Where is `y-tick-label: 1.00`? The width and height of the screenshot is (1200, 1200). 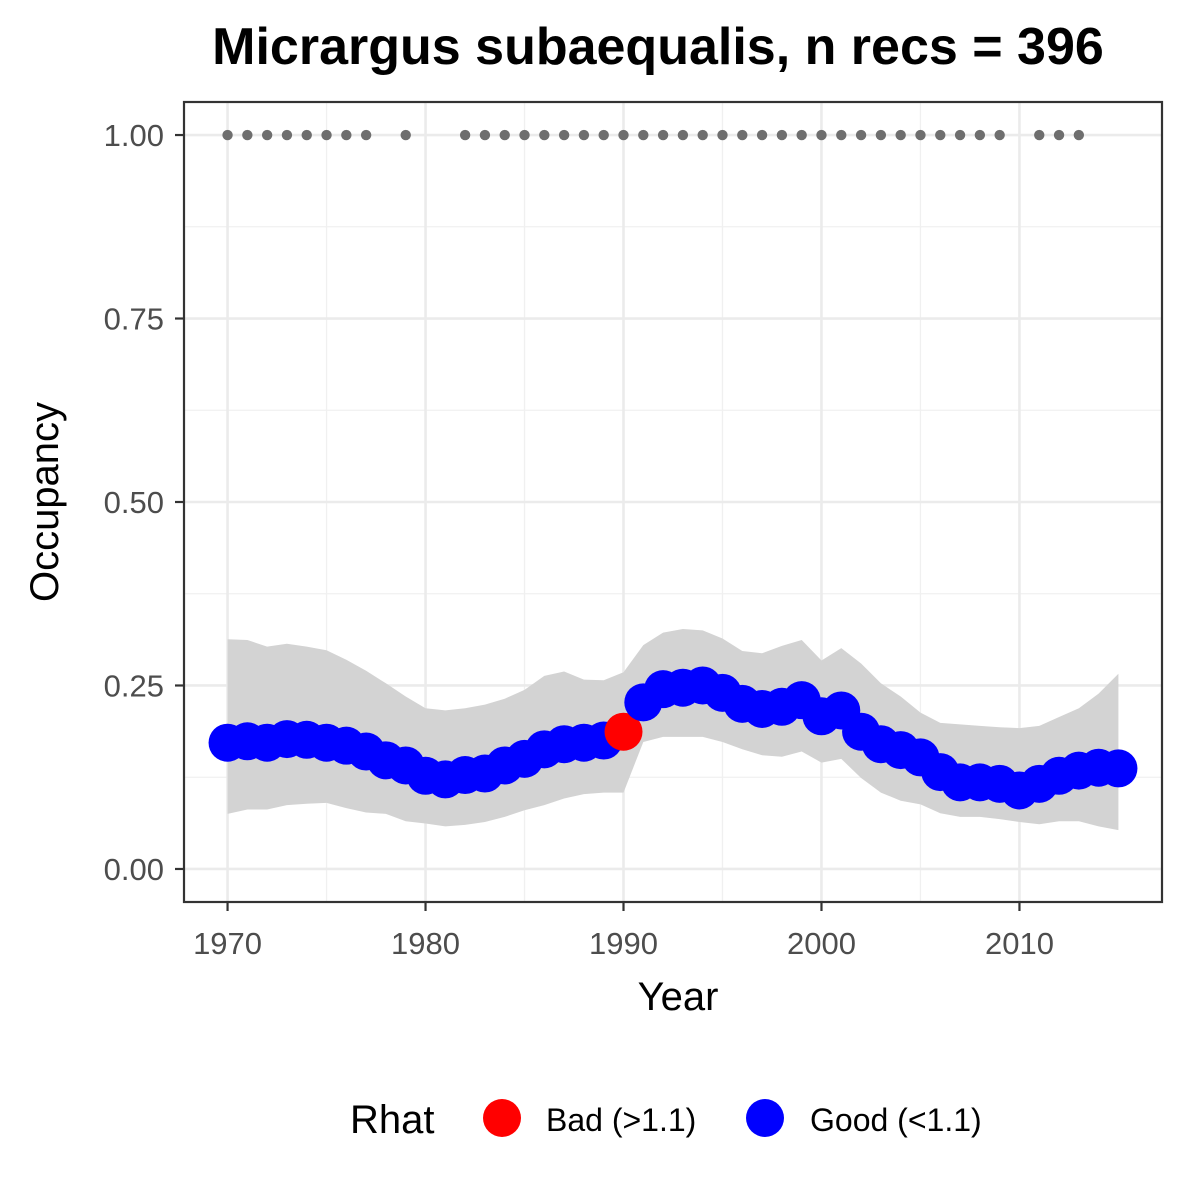
y-tick-label: 1.00 is located at coordinates (134, 135).